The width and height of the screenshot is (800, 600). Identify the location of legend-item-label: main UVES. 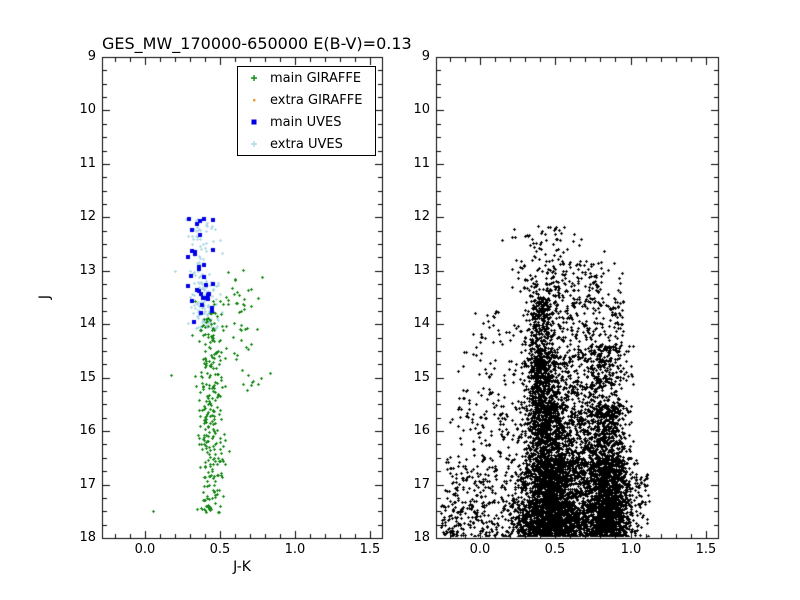
(306, 122).